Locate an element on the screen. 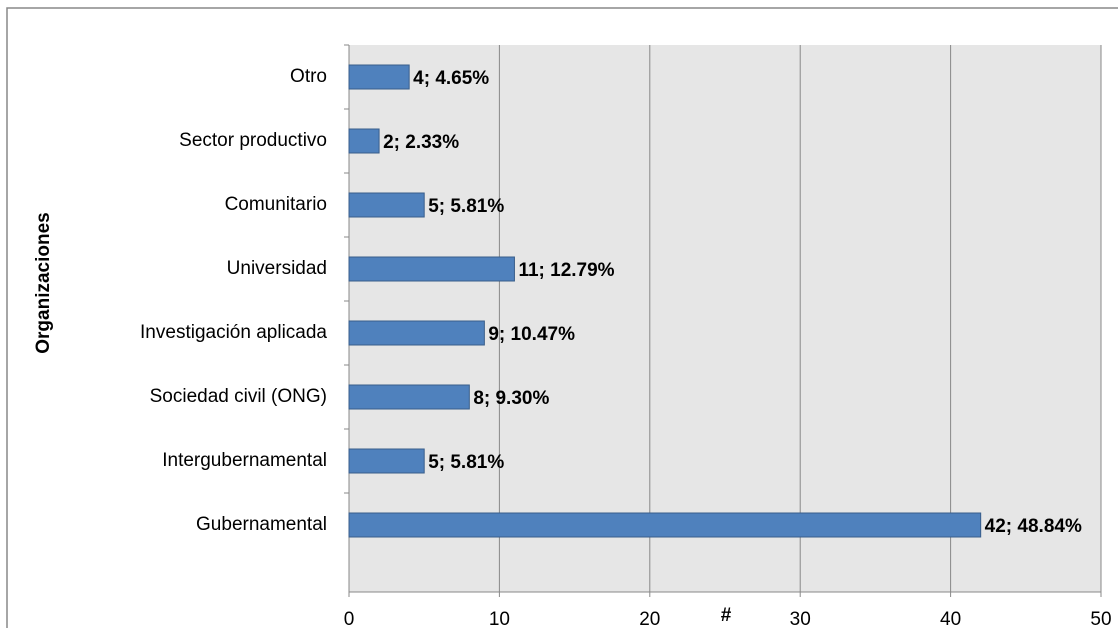  y-tick-label: Comunitario is located at coordinates (276, 204).